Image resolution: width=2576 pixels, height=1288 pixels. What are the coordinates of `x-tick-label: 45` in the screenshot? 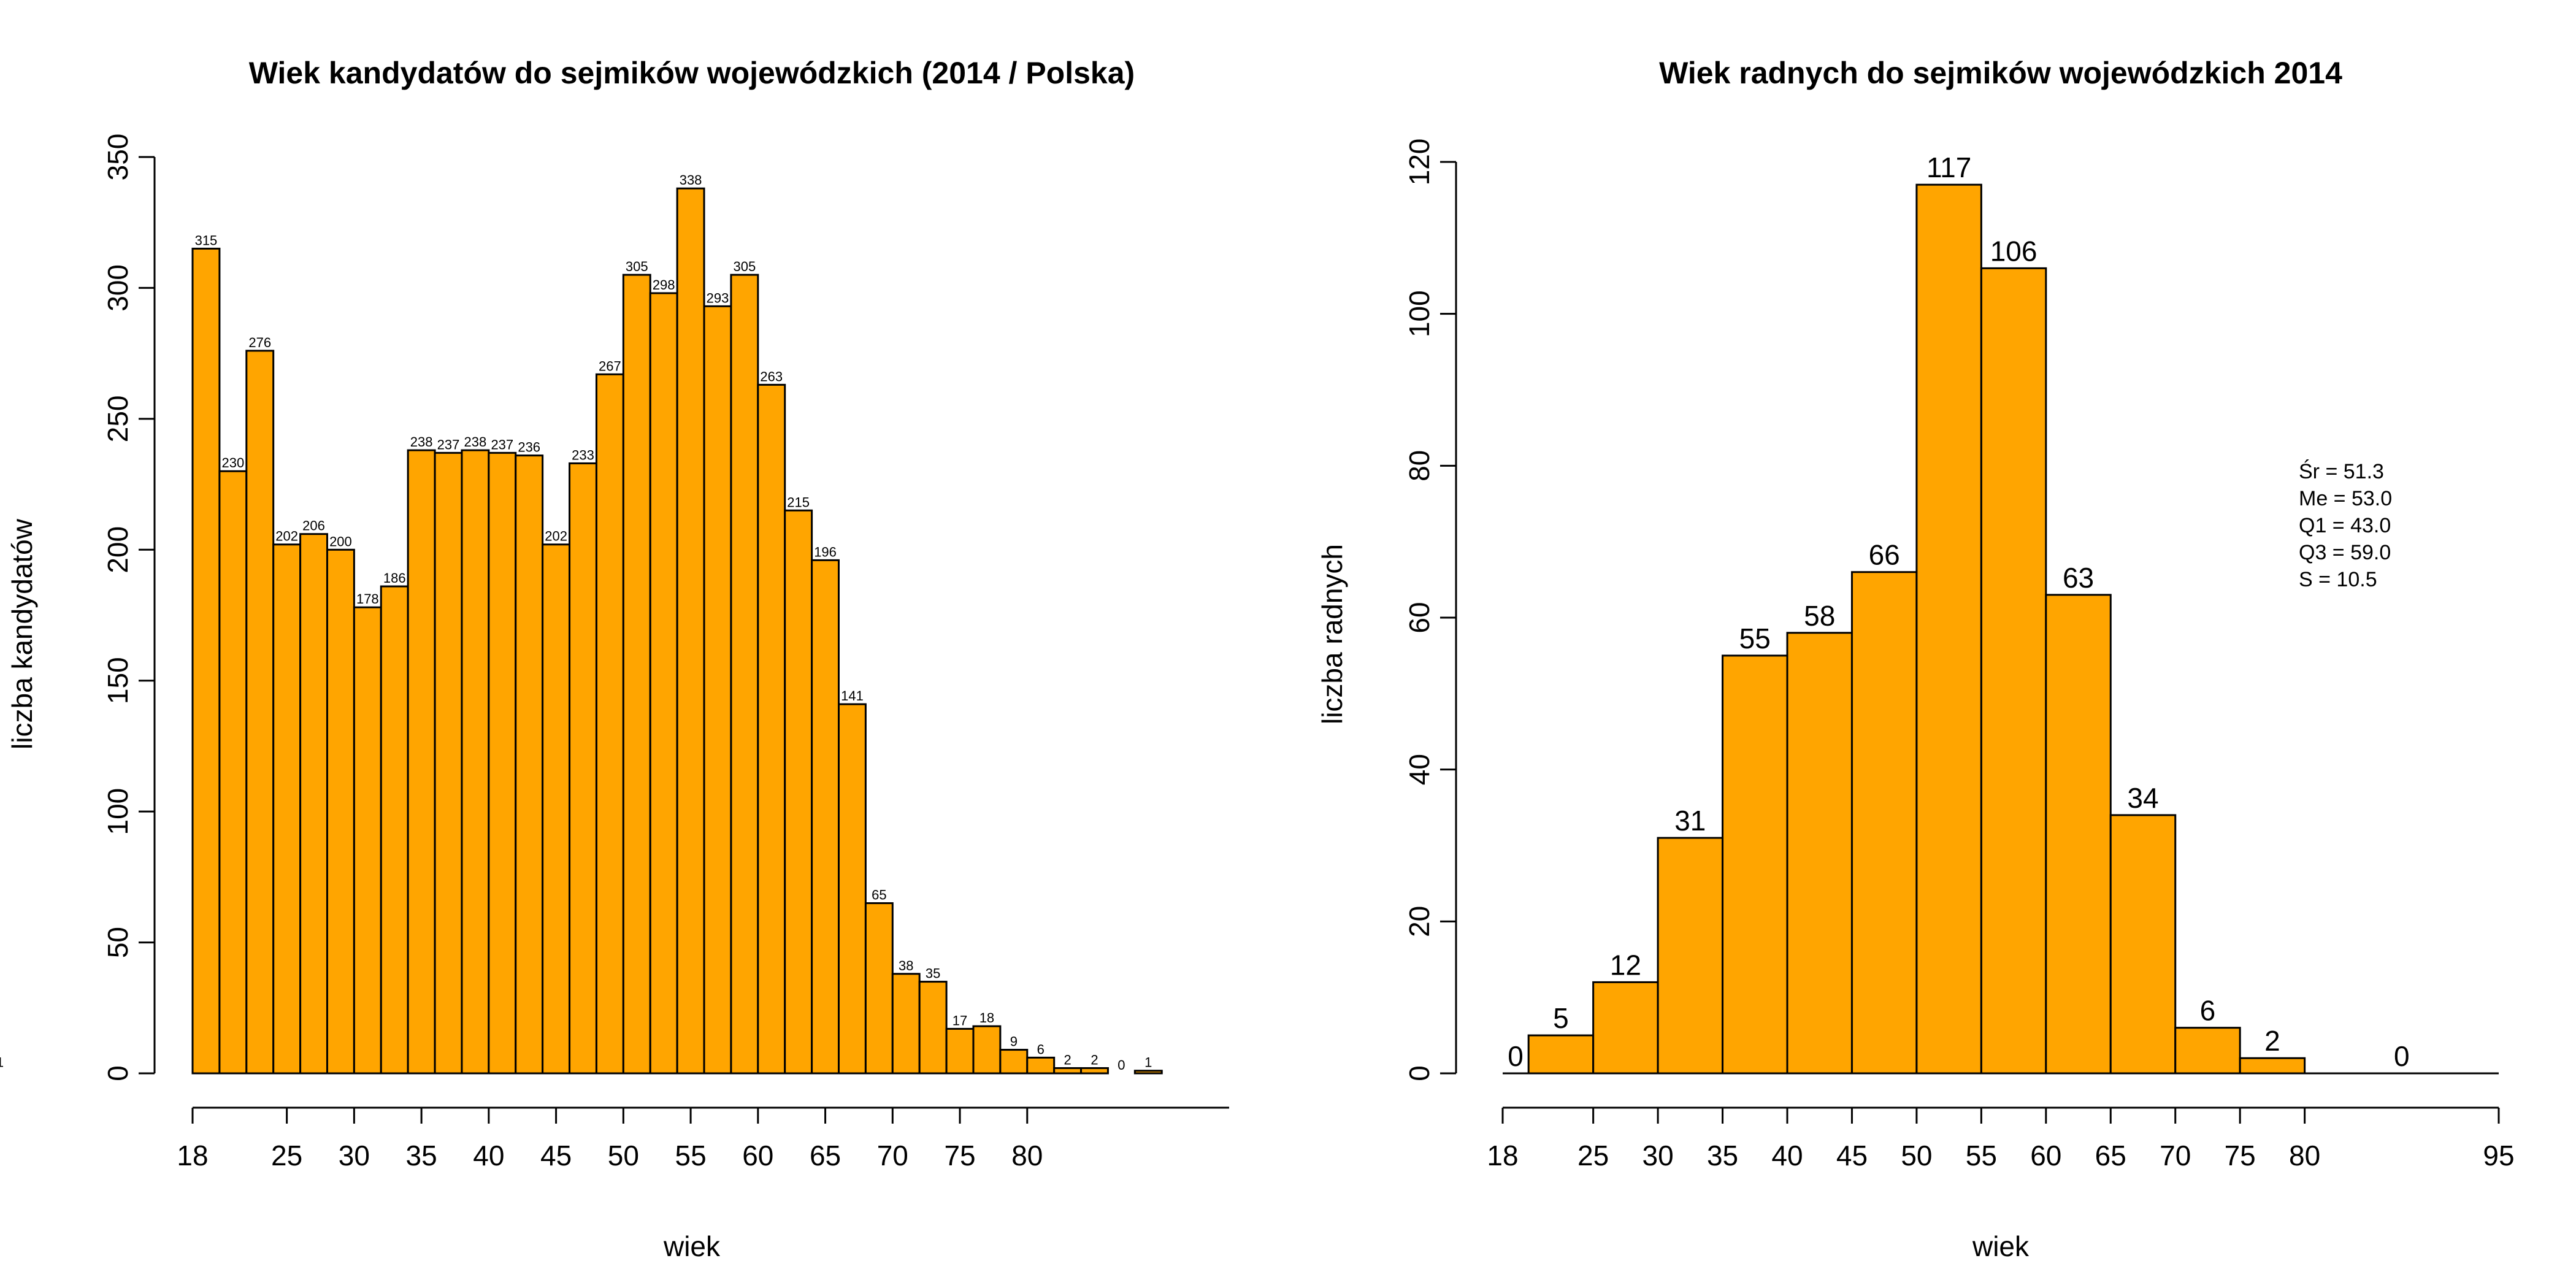 It's located at (1852, 1155).